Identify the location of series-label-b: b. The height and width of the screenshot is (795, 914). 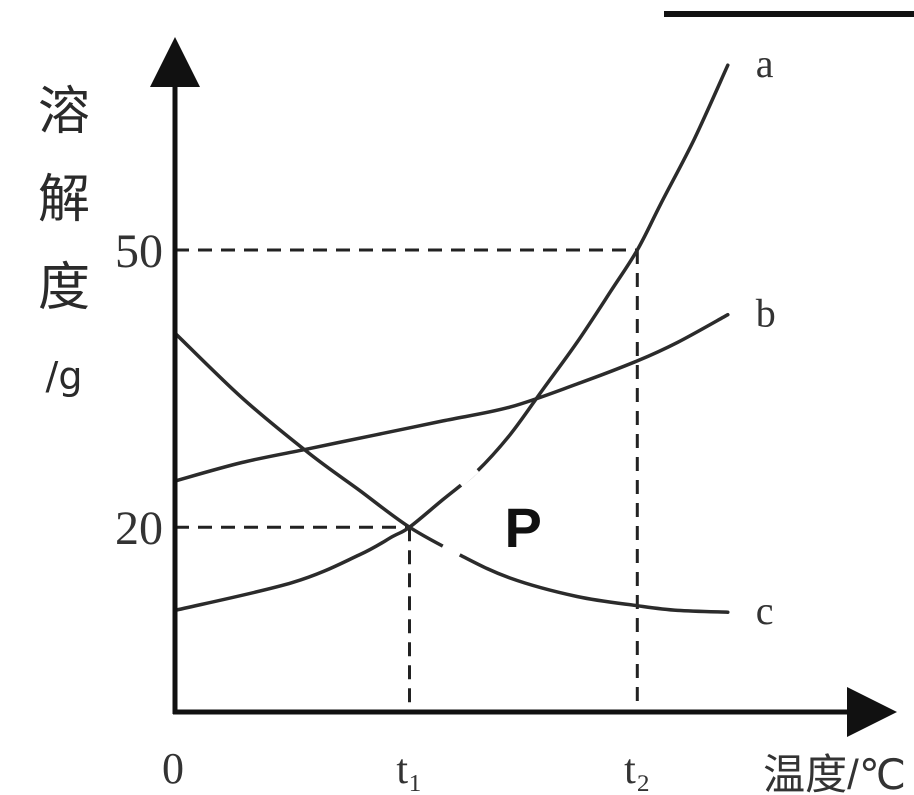
(766, 313).